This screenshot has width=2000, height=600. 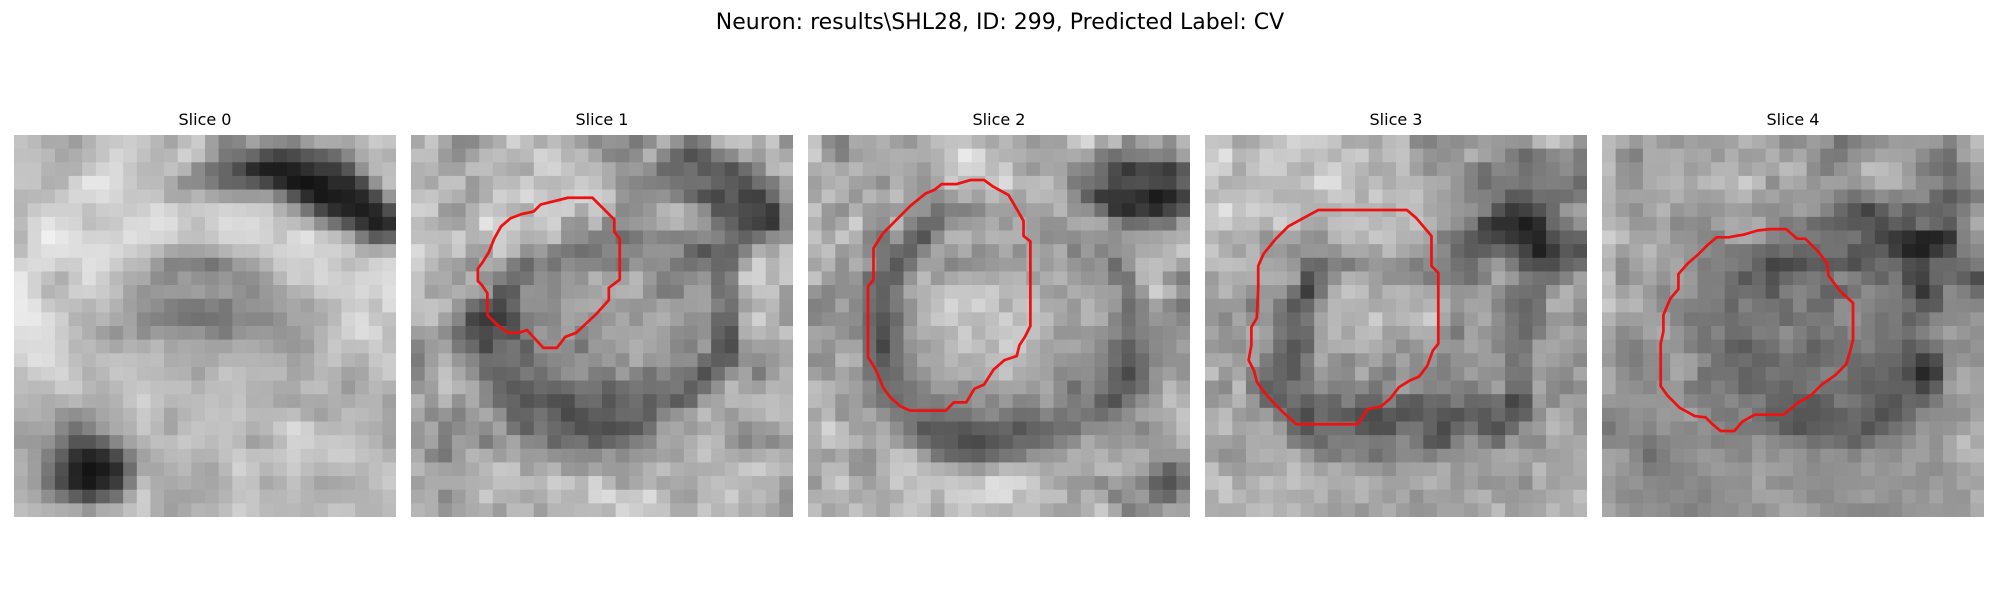 I want to click on slice-panel-4: Slice 4, so click(x=1793, y=314).